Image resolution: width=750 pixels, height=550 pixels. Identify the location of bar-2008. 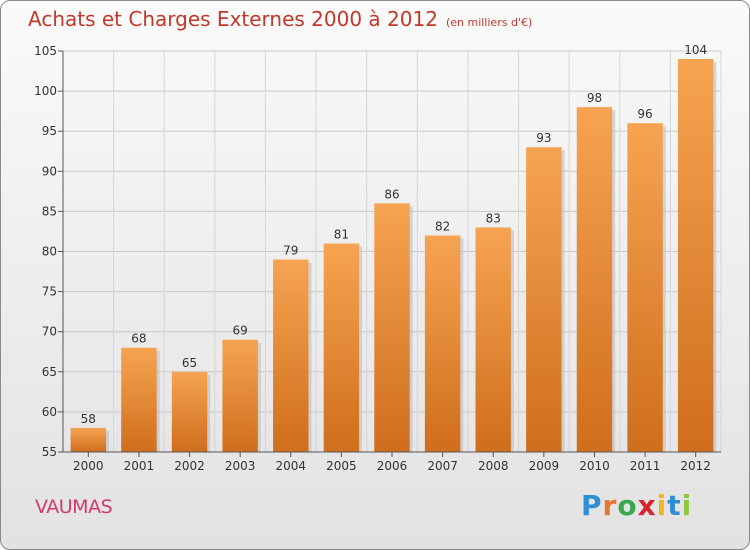
(493, 339).